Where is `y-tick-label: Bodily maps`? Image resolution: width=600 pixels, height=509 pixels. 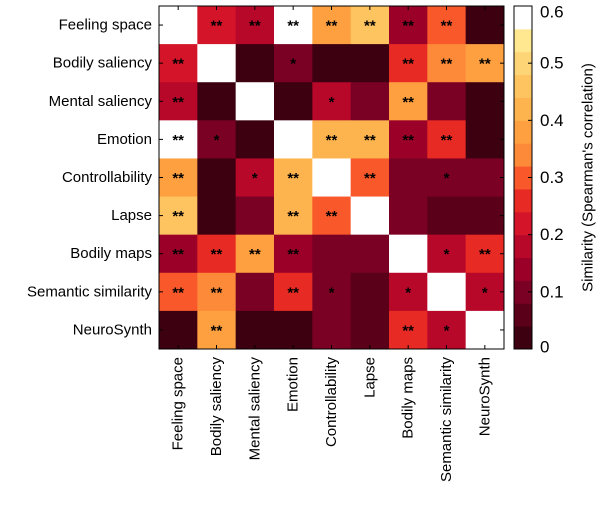 y-tick-label: Bodily maps is located at coordinates (111, 253).